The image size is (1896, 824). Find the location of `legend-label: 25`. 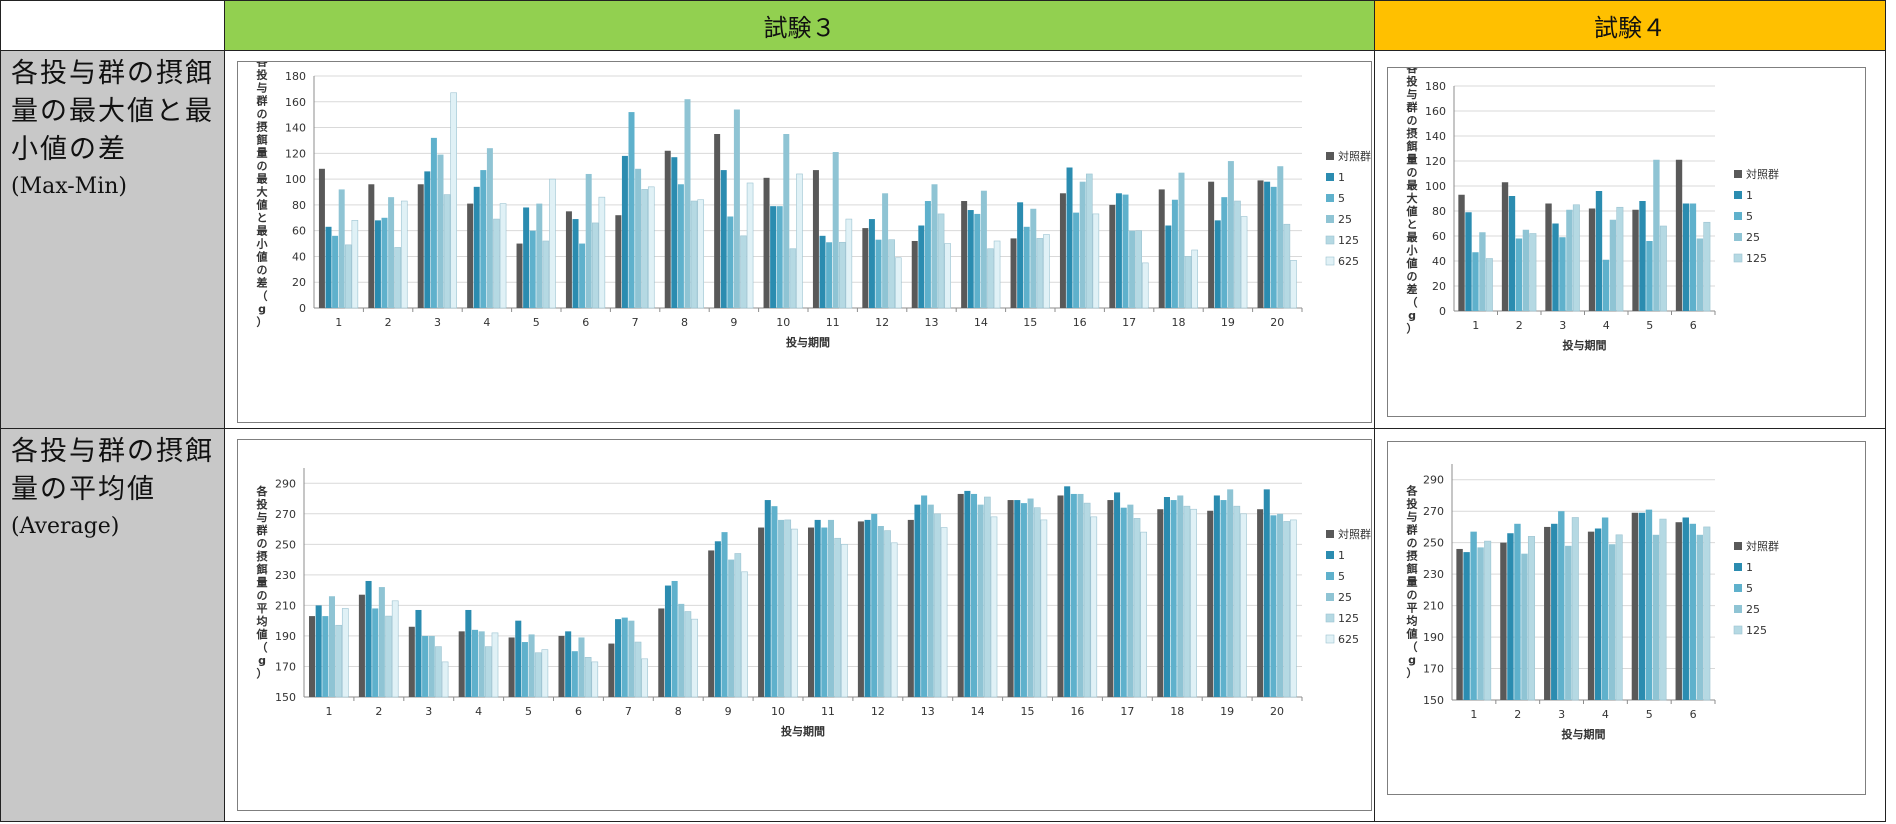

legend-label: 25 is located at coordinates (1753, 609).